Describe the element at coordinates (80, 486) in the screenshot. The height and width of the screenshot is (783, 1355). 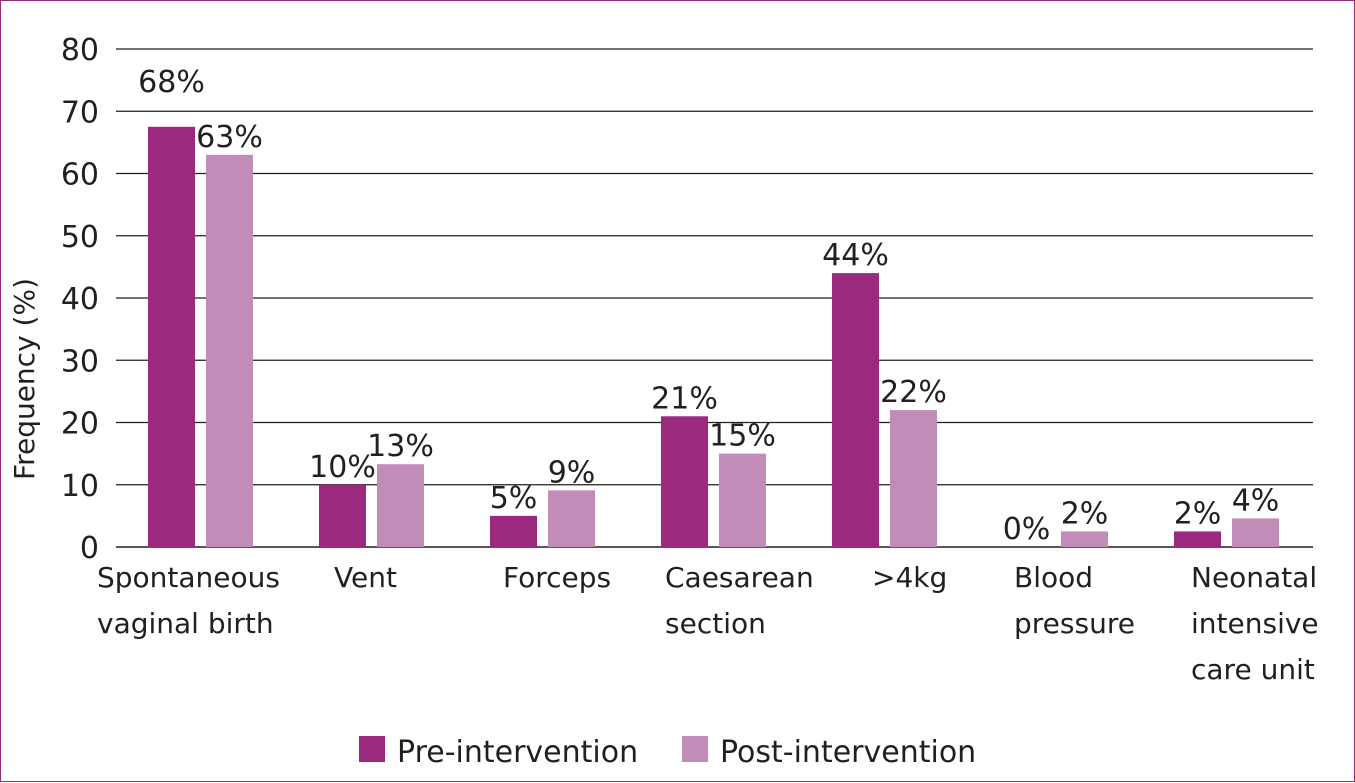
I see `y-tick-label: 10` at that location.